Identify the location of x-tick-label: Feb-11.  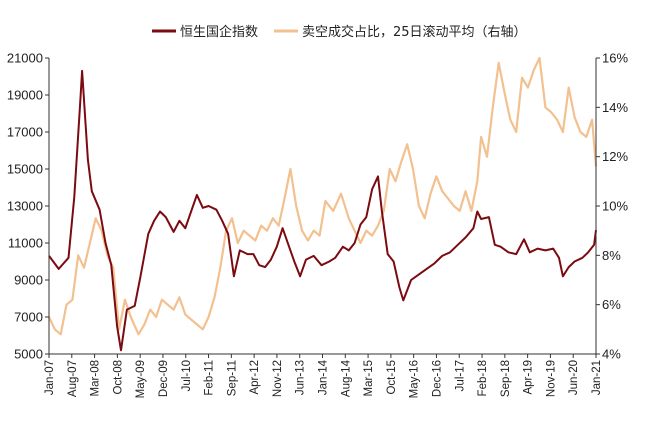
(210, 378).